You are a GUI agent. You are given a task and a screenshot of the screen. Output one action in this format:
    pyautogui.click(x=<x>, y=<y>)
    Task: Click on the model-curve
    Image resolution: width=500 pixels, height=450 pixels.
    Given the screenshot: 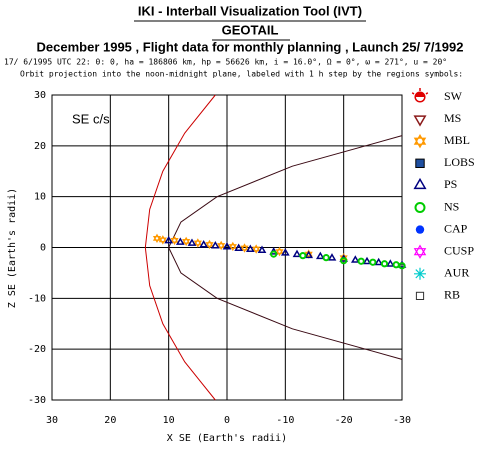 What is the action you would take?
    pyautogui.click(x=180, y=247)
    